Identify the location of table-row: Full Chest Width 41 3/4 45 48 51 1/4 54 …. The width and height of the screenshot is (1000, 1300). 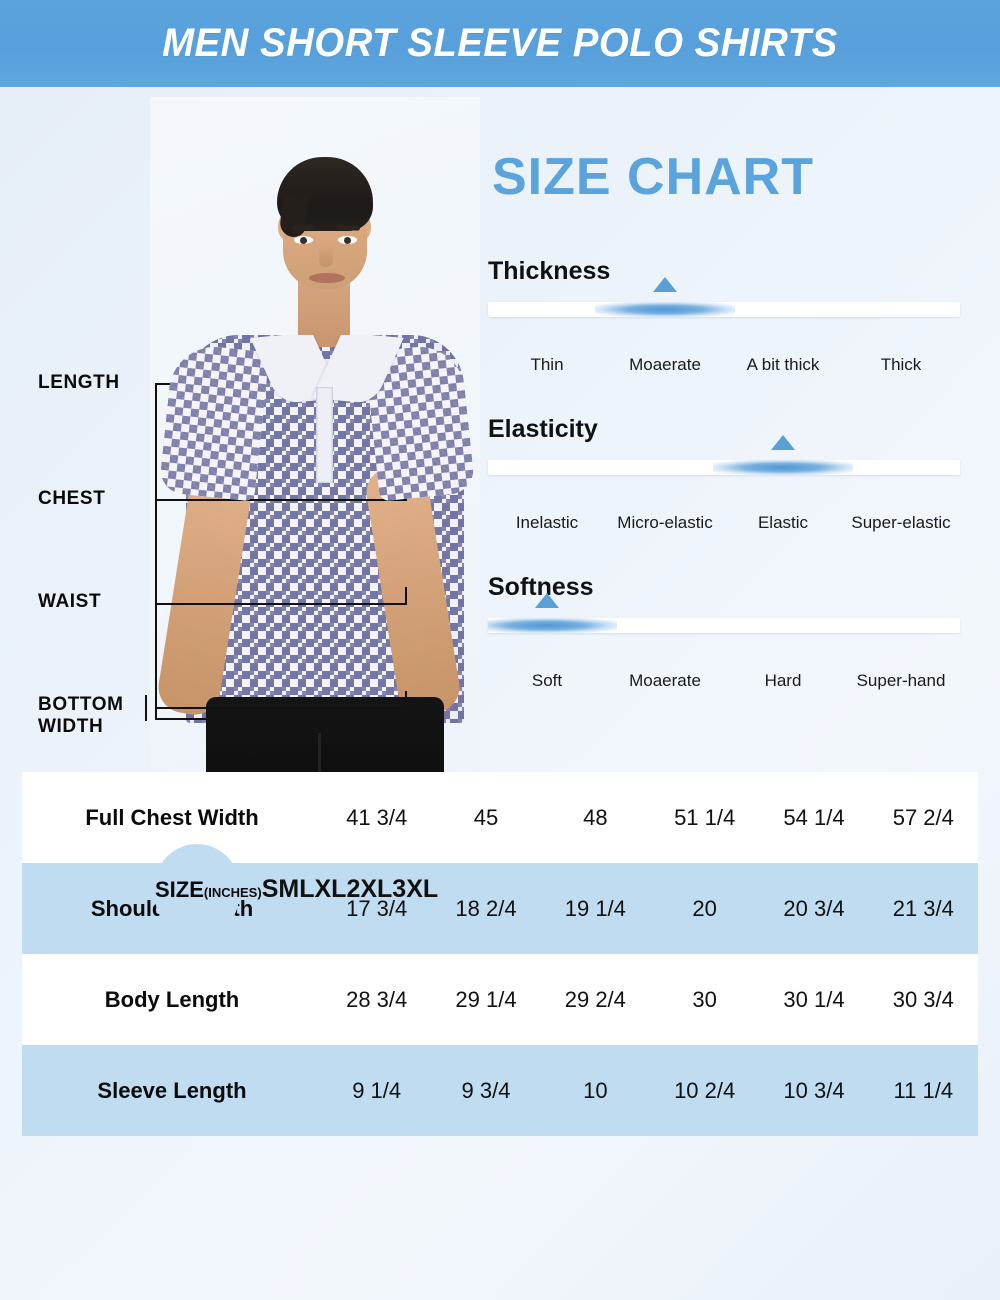
(500, 817).